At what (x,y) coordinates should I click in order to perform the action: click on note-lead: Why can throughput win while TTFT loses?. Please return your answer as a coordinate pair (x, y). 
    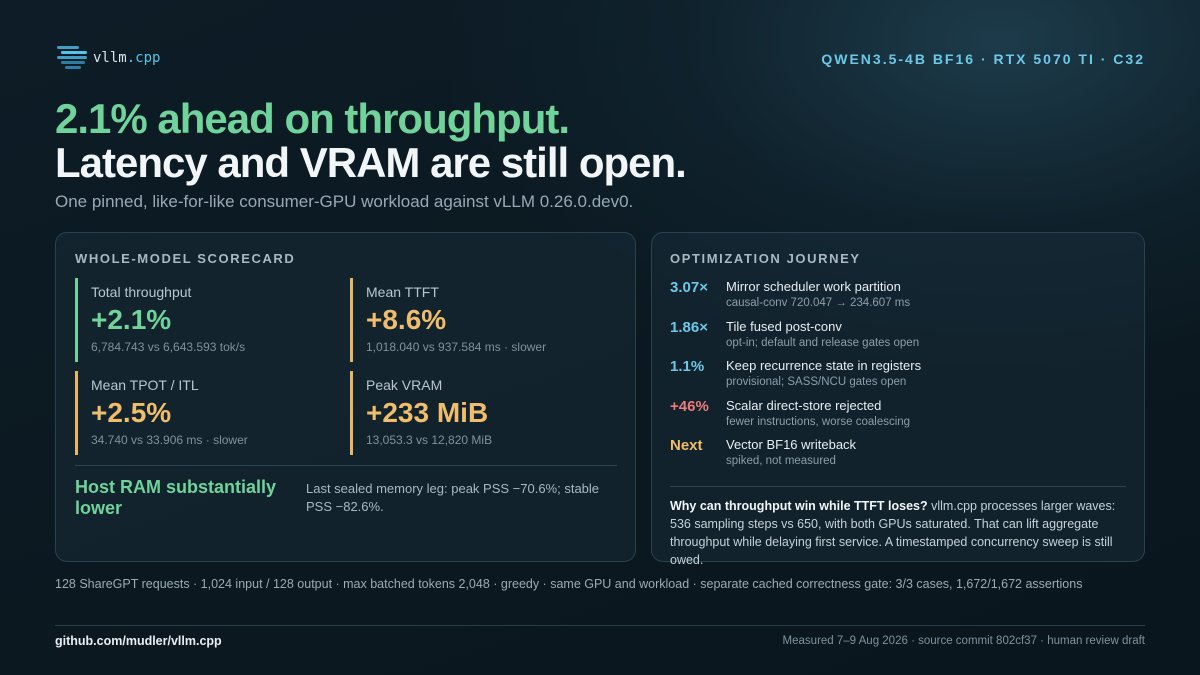
    Looking at the image, I should click on (799, 506).